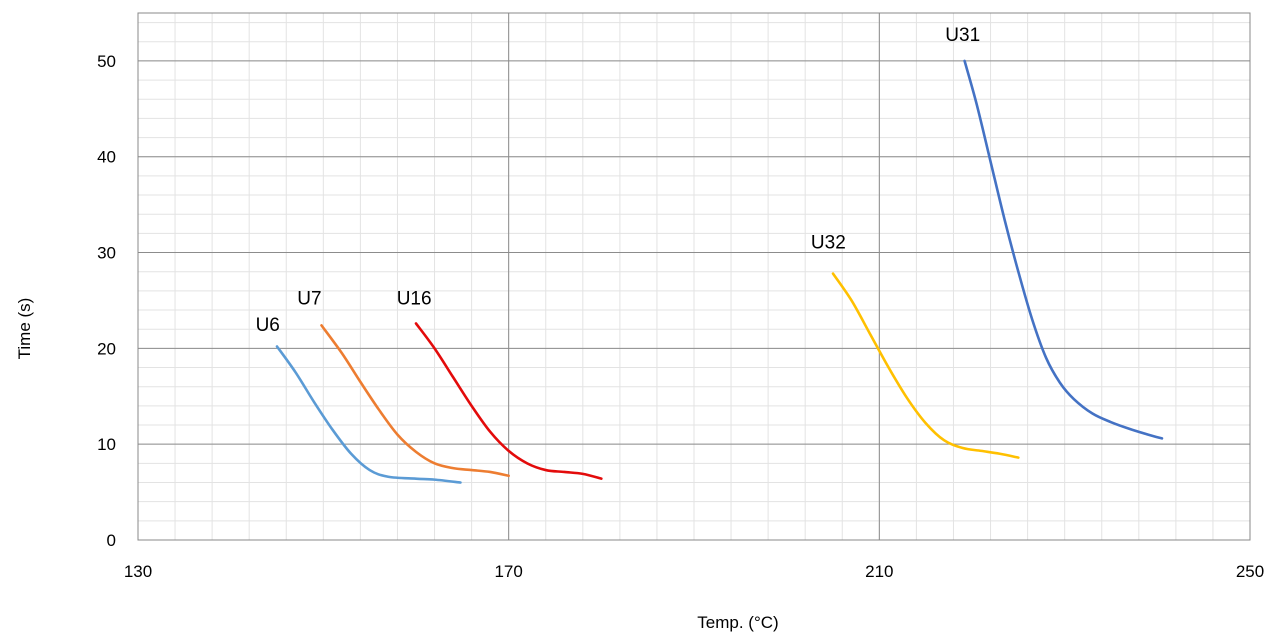  I want to click on series-line-u31, so click(1063, 249).